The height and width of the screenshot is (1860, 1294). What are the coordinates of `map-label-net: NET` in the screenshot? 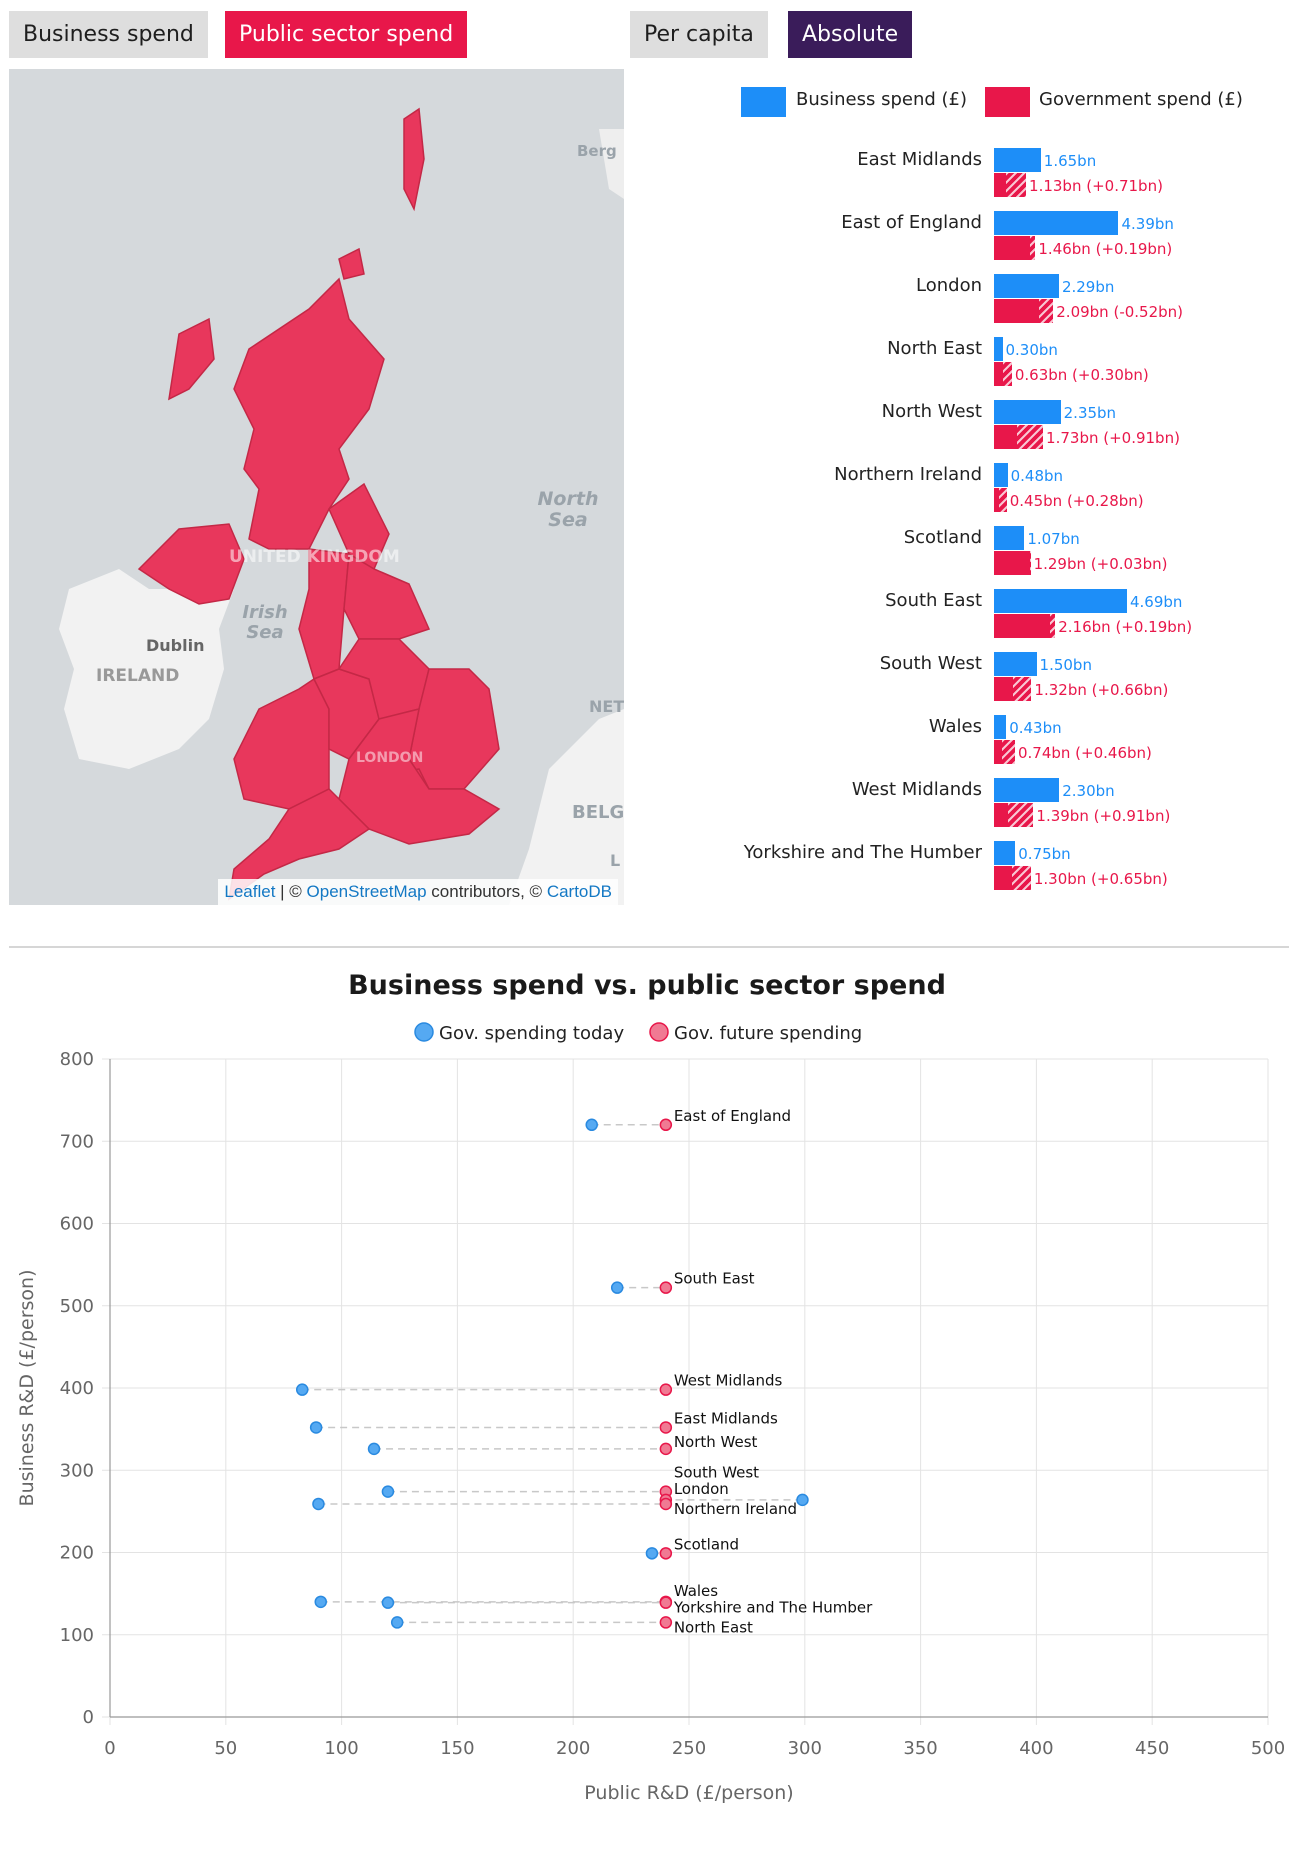 It's located at (606, 706).